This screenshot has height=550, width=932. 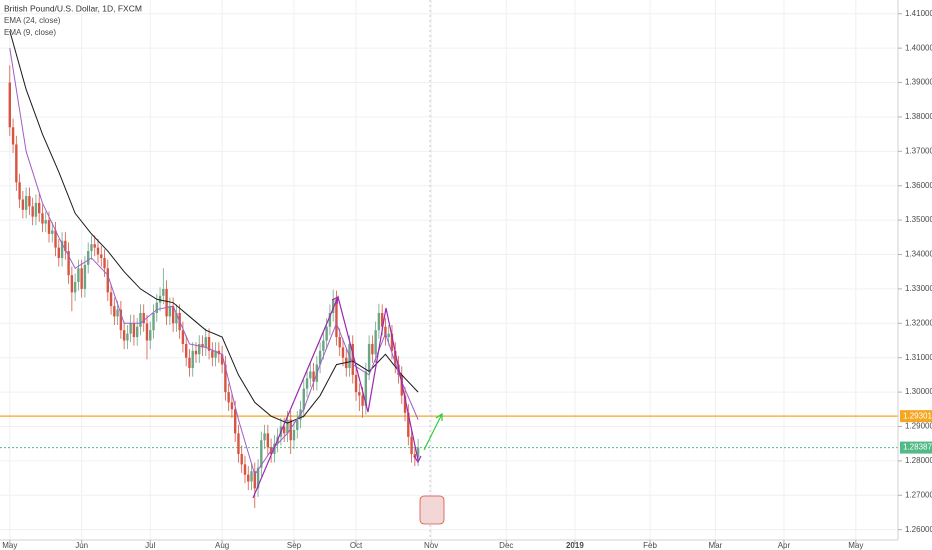 I want to click on y-tick-label: 1.28000, so click(x=918, y=460).